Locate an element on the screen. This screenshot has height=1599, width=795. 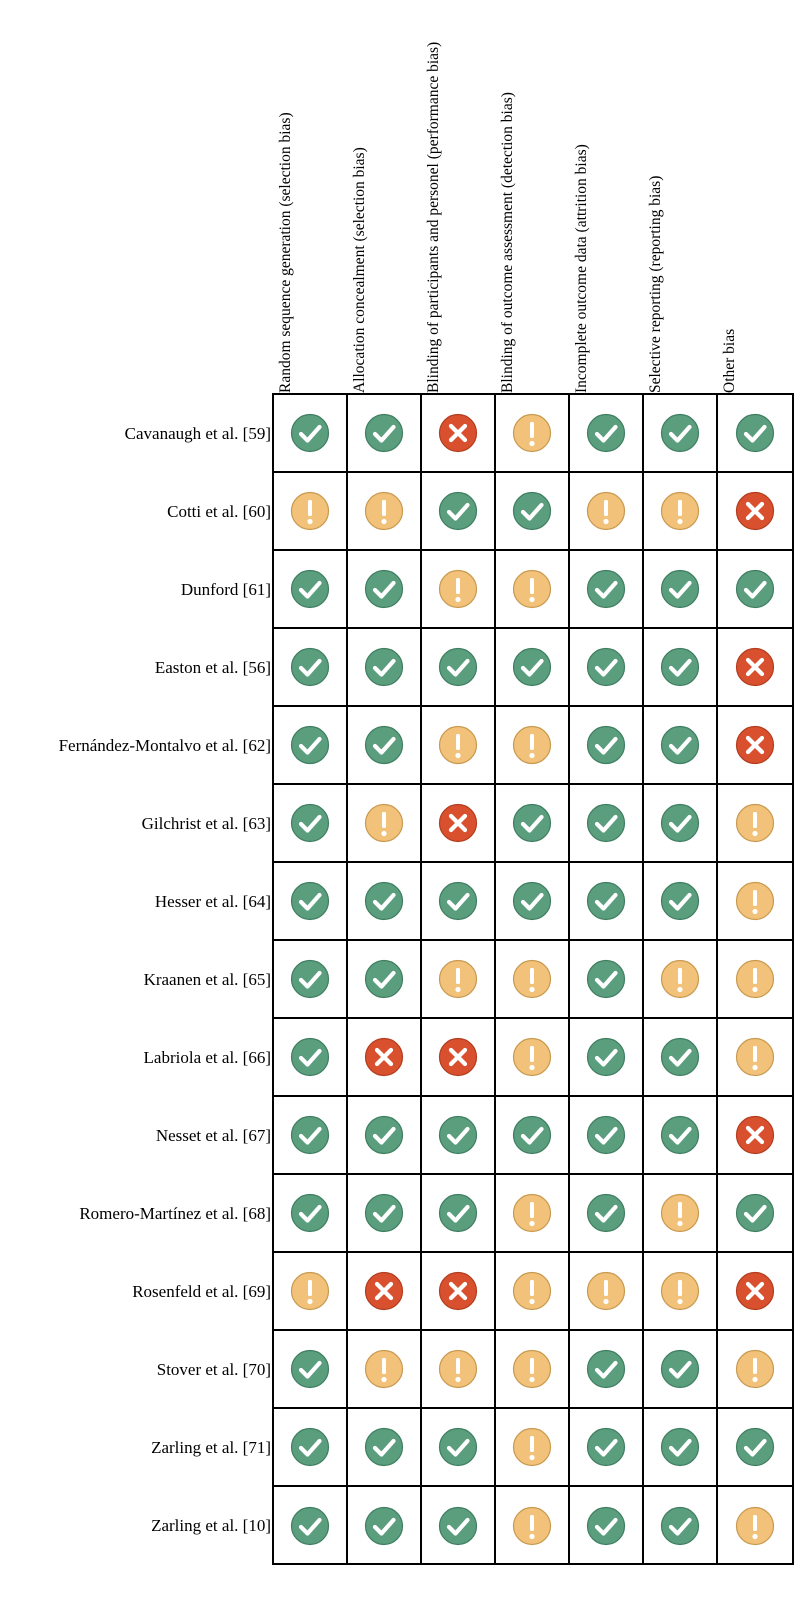
column-header: Allocation concealment (selection bias) is located at coordinates (359, 270).